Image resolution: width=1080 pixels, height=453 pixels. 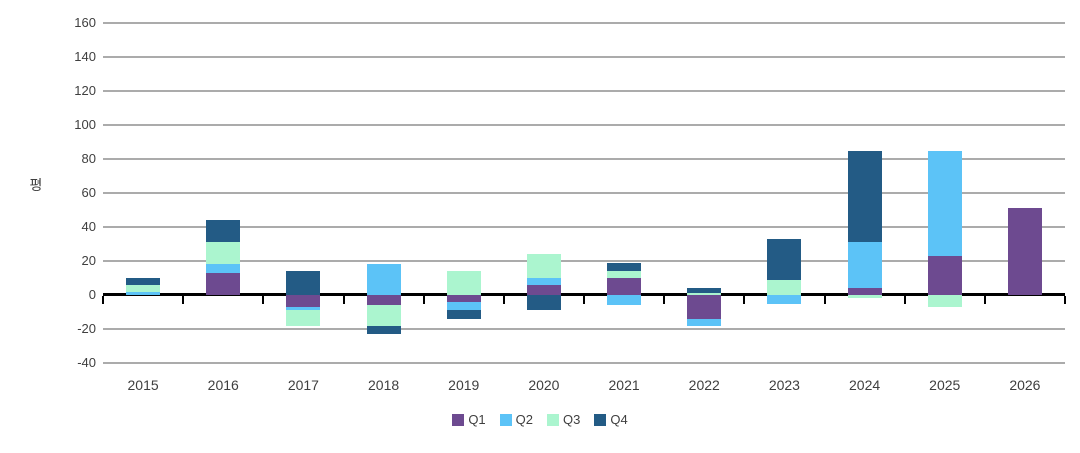 I want to click on bar-2016-Q2, so click(x=223, y=268).